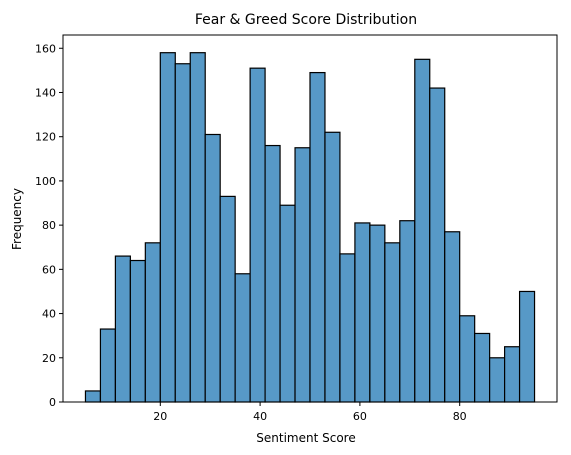  Describe the element at coordinates (45, 181) in the screenshot. I see `y-tick-label: 100` at that location.